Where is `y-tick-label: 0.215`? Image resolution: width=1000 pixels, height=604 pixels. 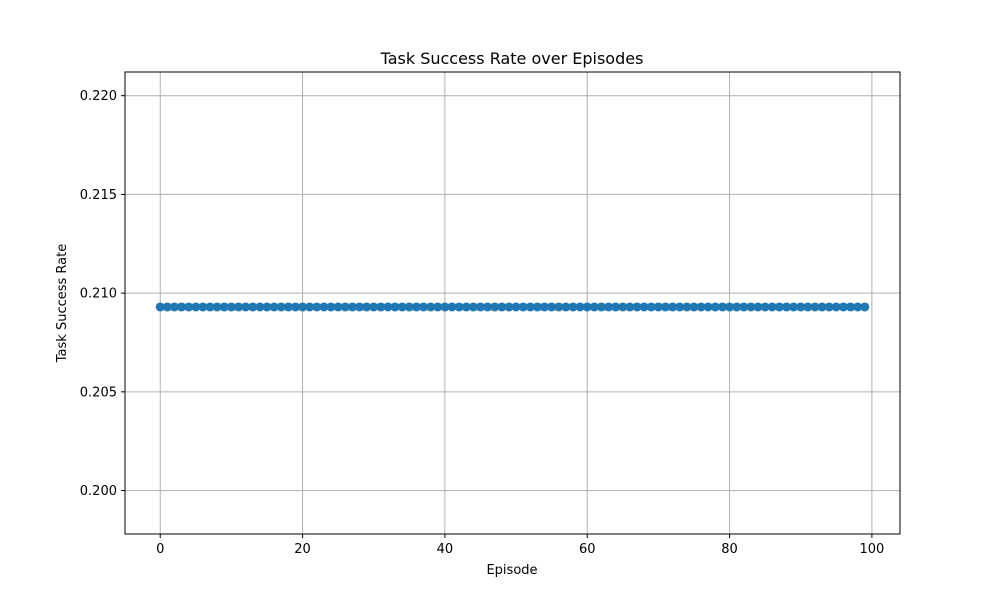
y-tick-label: 0.215 is located at coordinates (98, 195).